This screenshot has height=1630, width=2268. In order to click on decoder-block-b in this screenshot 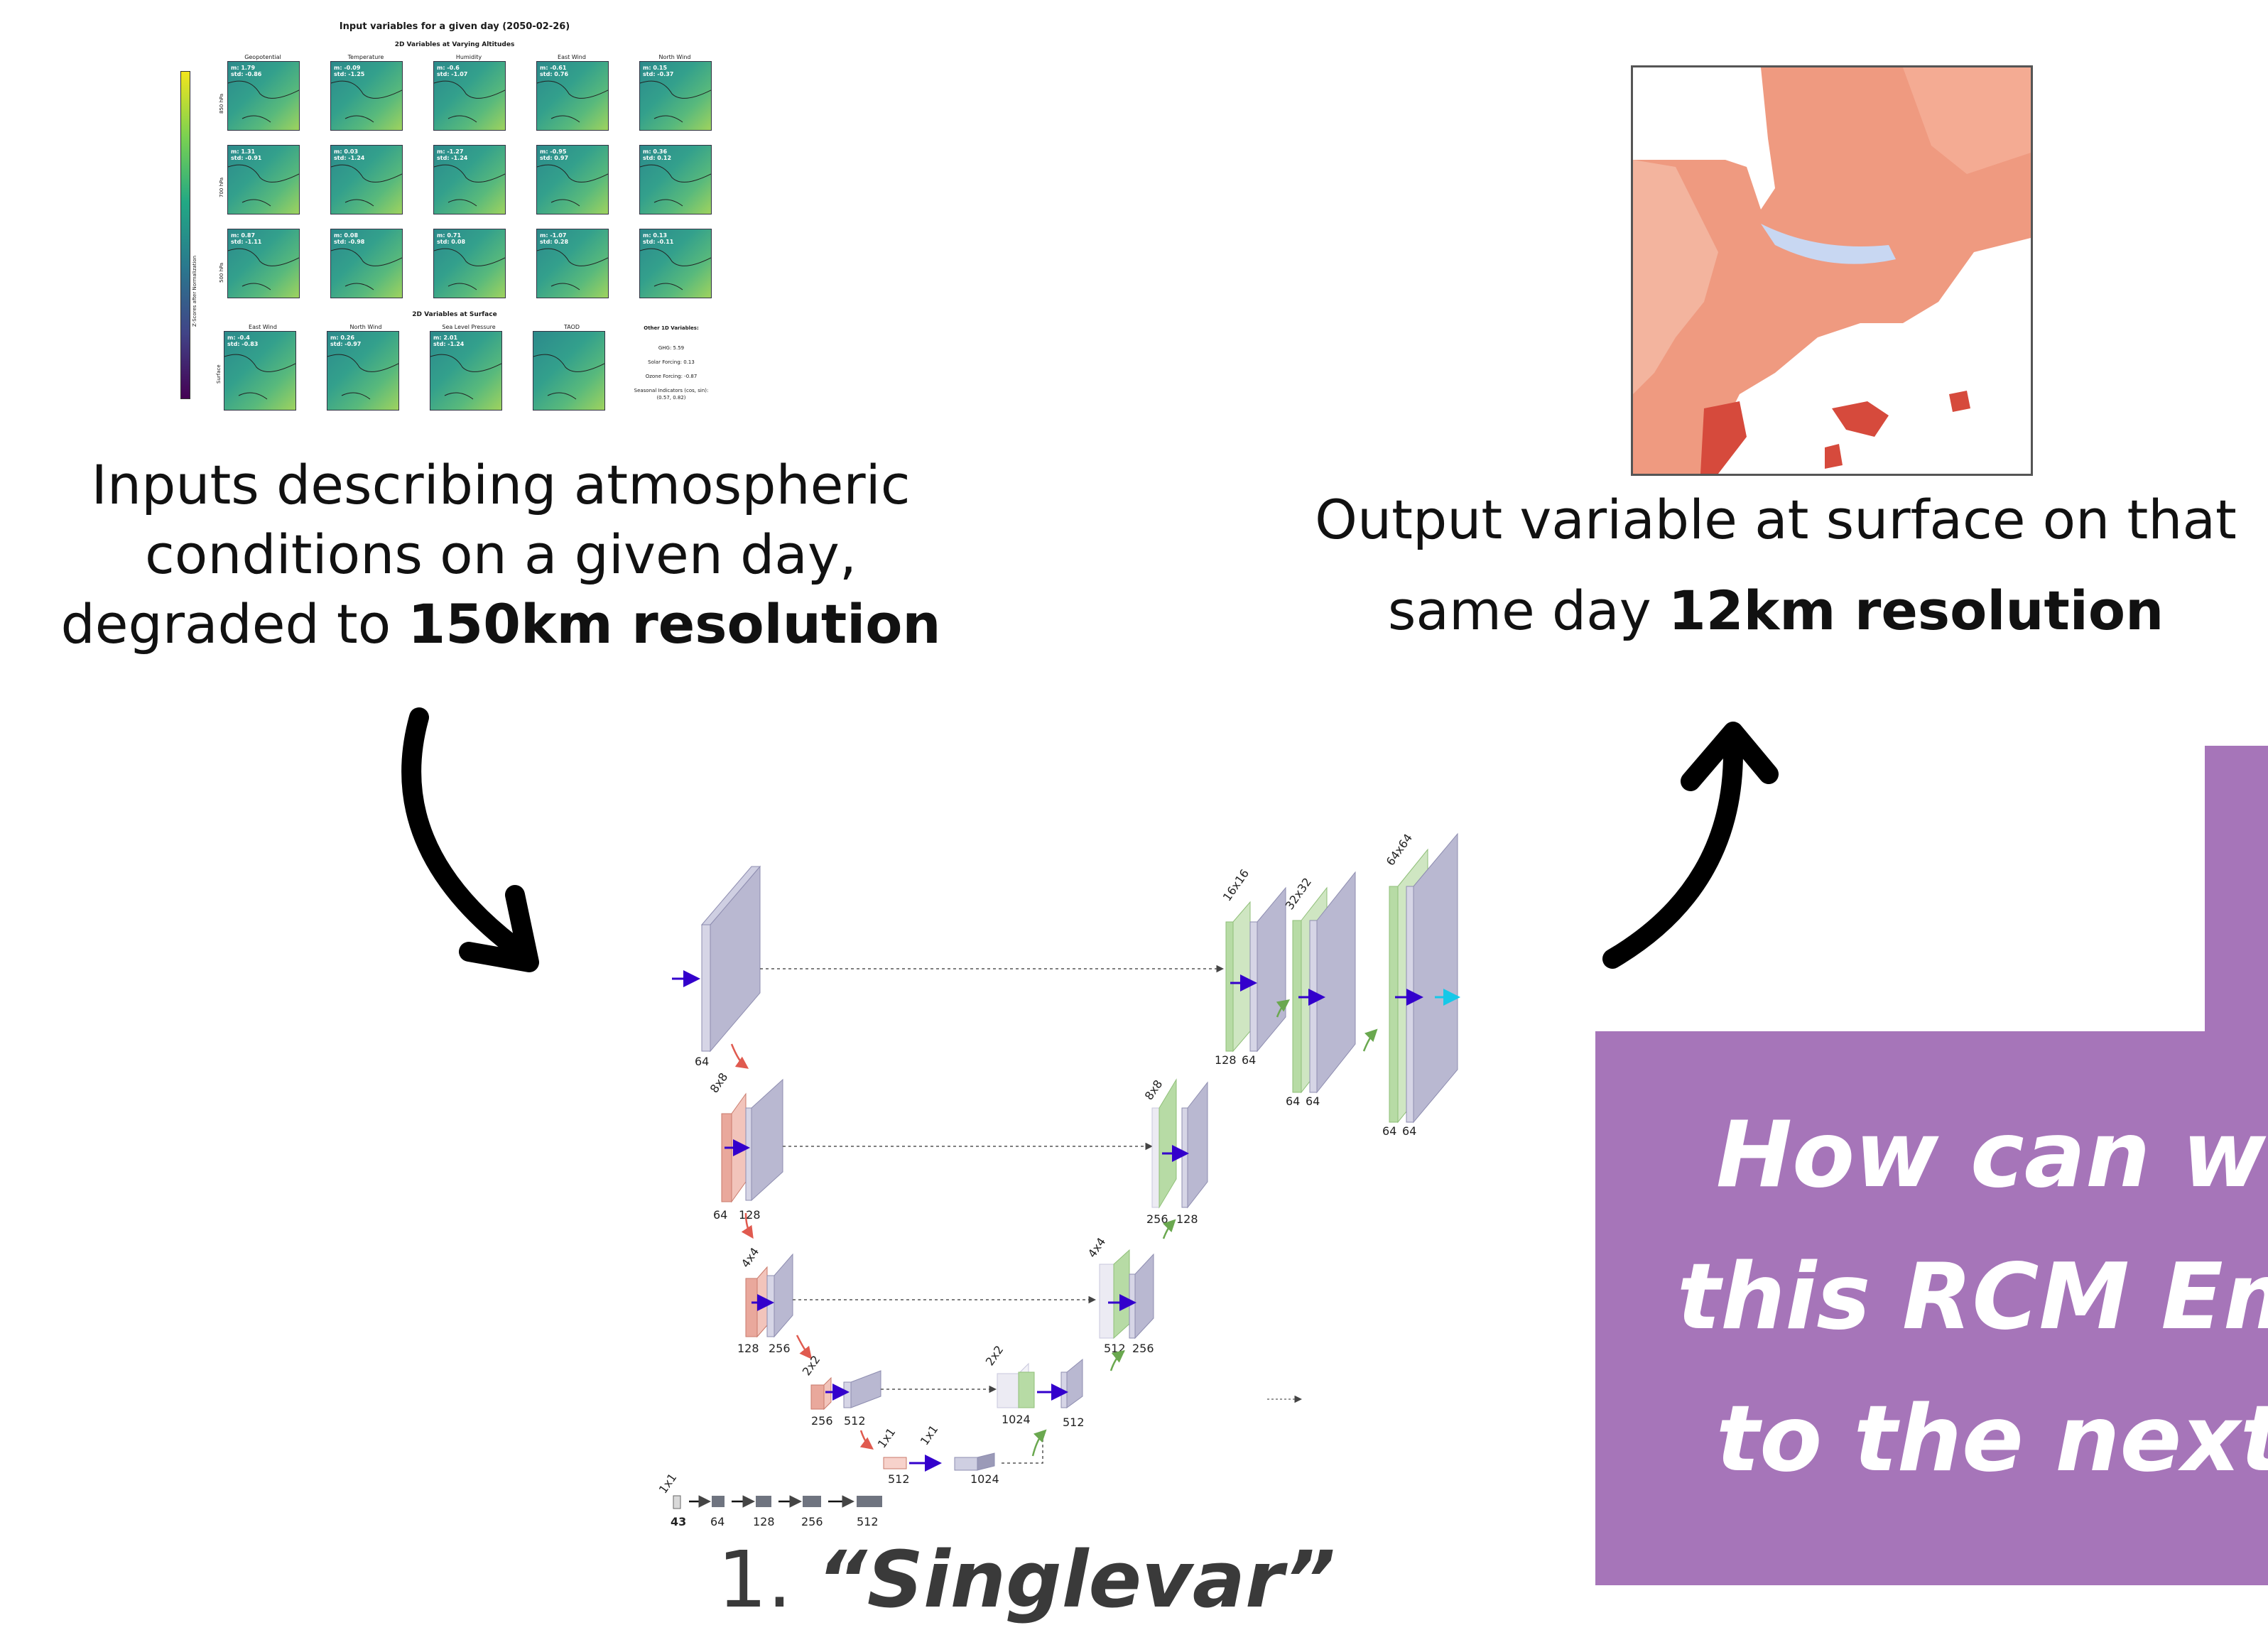, I will do `click(1423, 978)`.